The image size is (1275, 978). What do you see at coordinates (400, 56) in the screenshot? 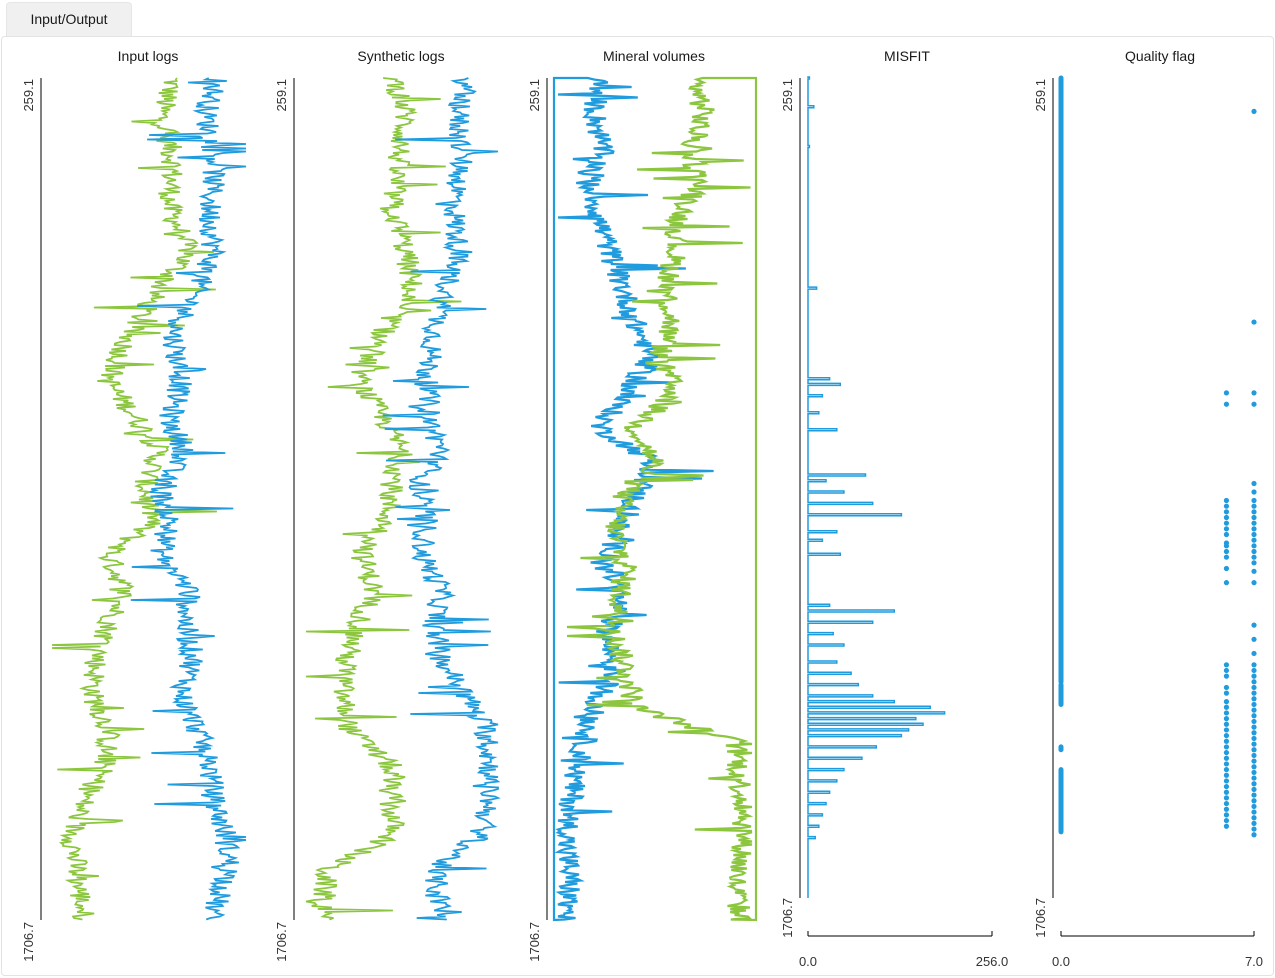
I see `track-title-synthetic-logs: Synthetic logs` at bounding box center [400, 56].